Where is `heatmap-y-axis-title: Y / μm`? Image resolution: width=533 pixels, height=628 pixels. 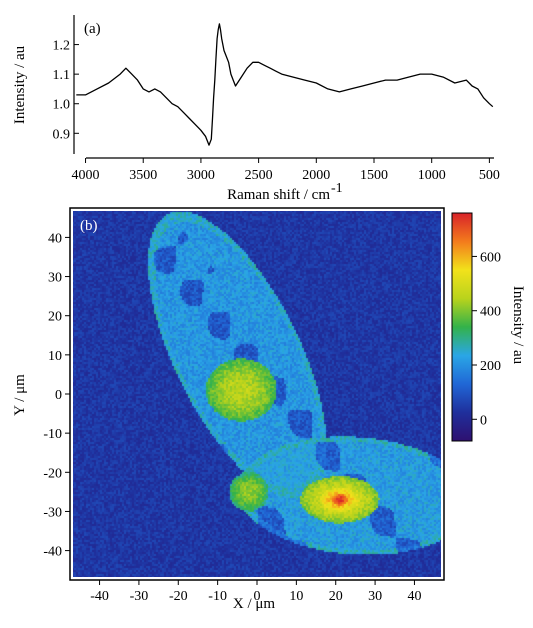 heatmap-y-axis-title: Y / μm is located at coordinates (20, 395).